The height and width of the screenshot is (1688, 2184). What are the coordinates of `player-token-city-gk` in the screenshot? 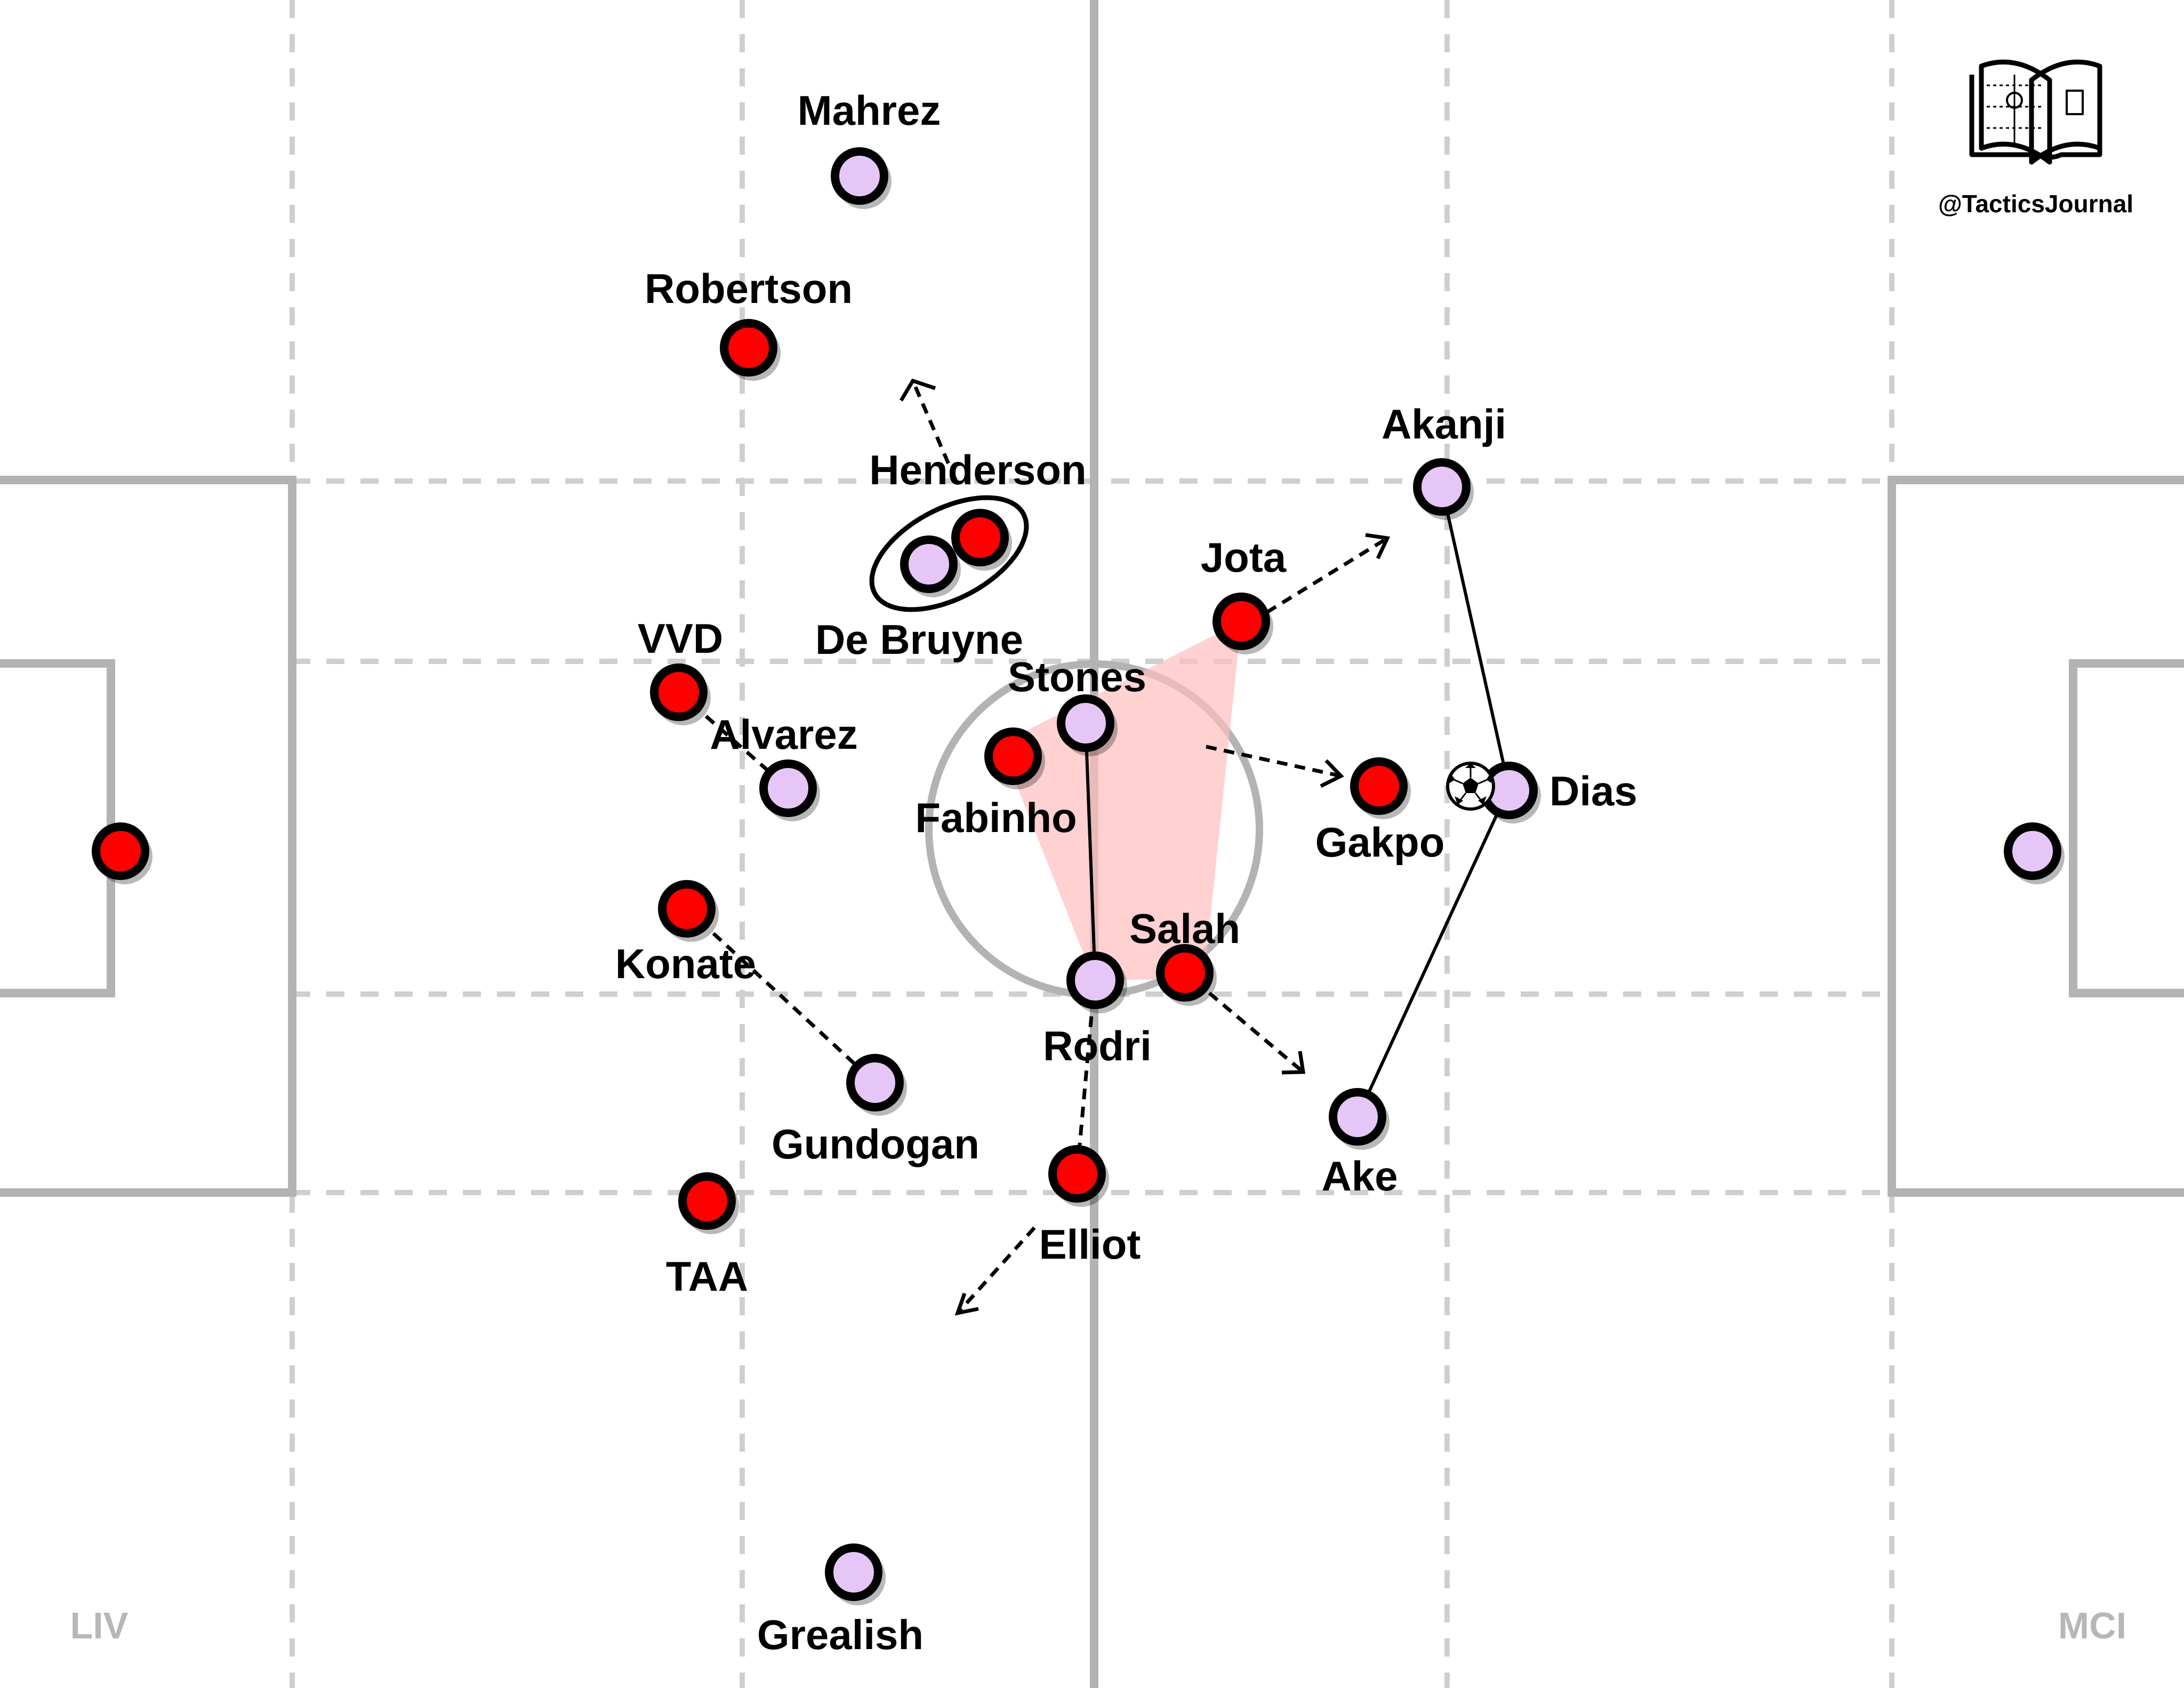 It's located at (2032, 851).